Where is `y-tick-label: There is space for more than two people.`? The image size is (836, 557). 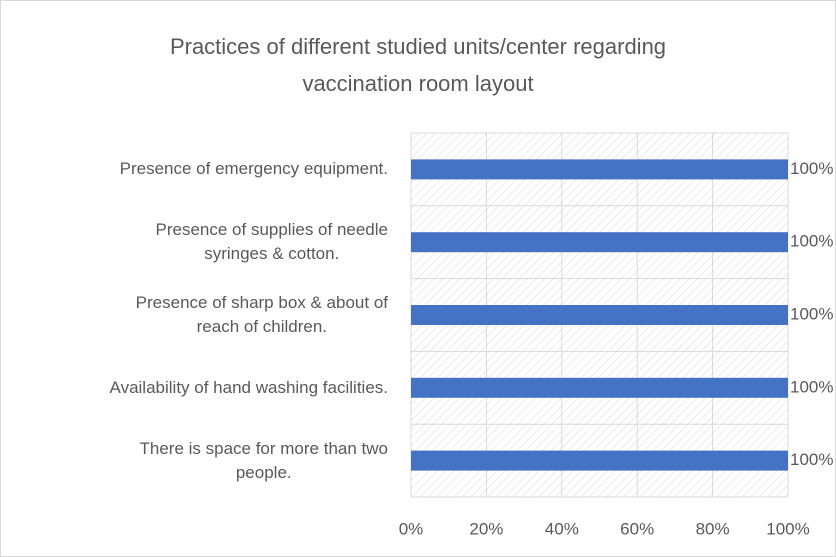
y-tick-label: There is space for more than two people. is located at coordinates (263, 460).